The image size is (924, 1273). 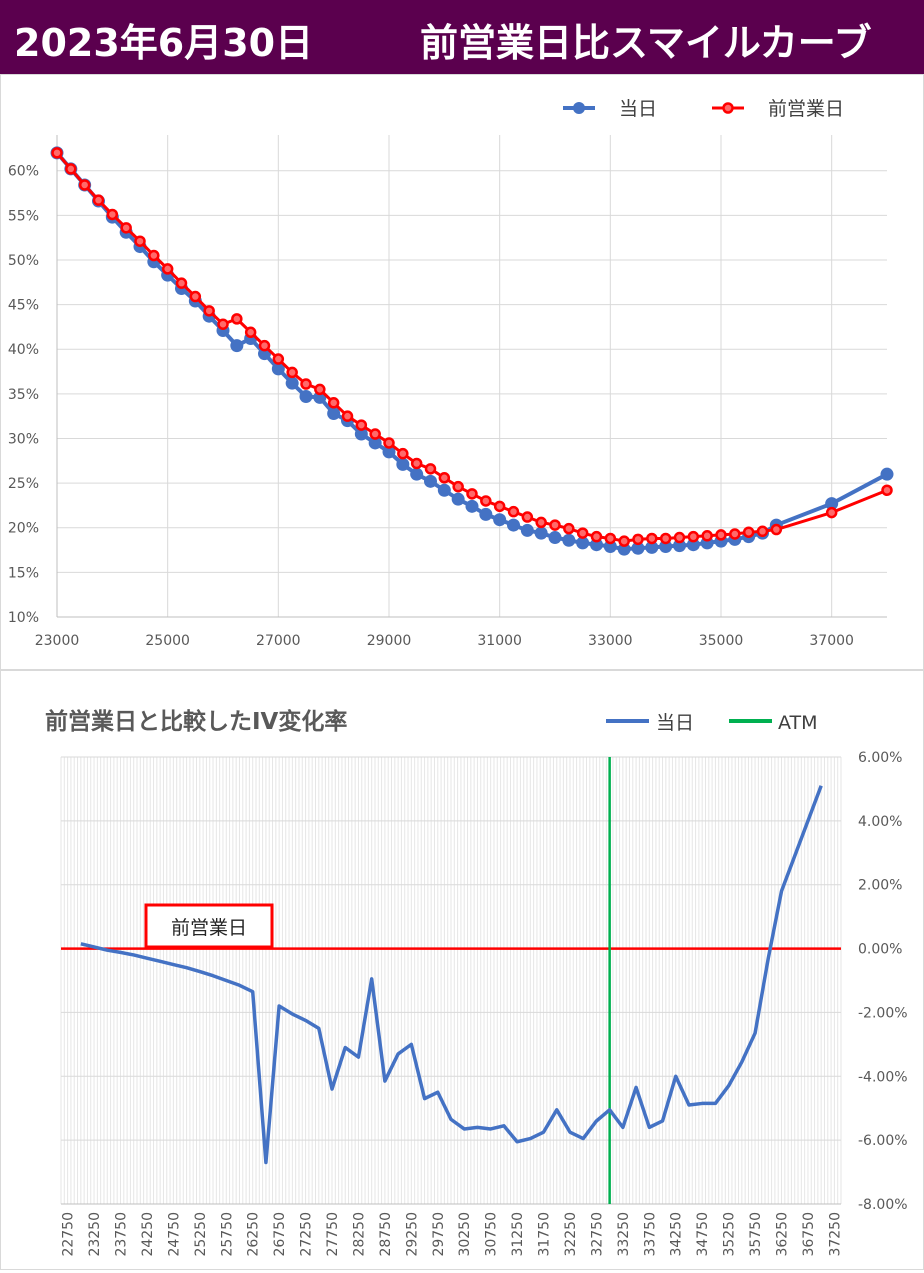 I want to click on x-tick-label: 23000, so click(x=57, y=641).